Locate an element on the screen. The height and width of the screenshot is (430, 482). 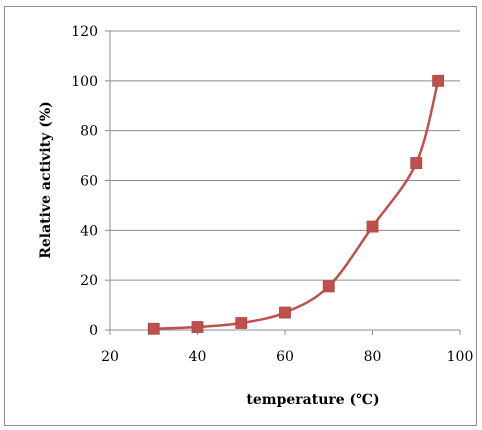
x-tick-label-60: 60 is located at coordinates (285, 357).